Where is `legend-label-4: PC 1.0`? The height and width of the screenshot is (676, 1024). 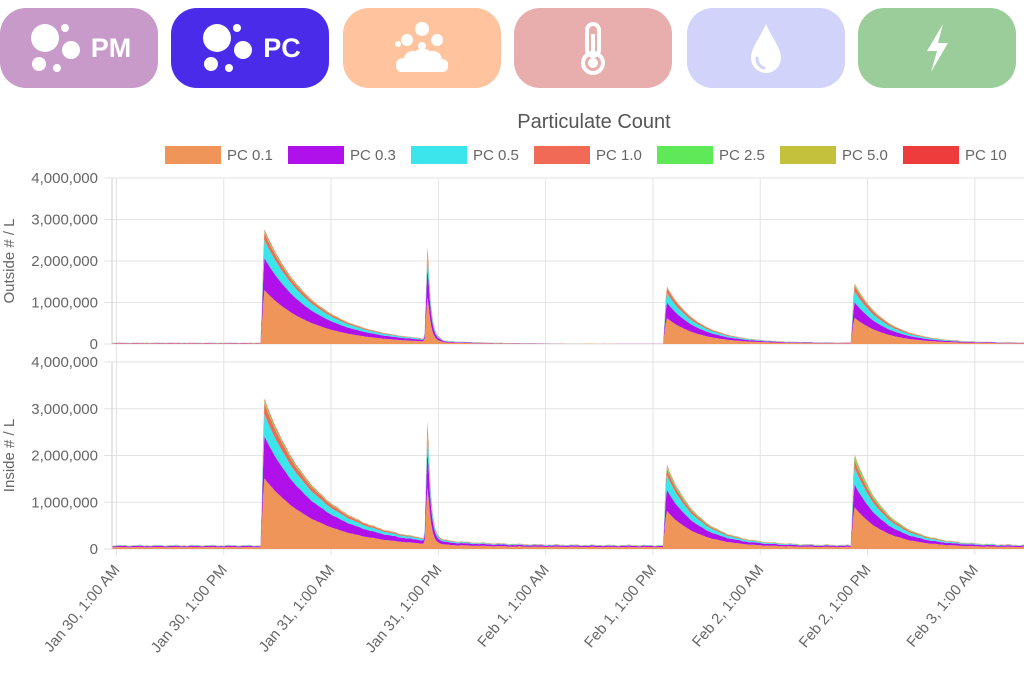 legend-label-4: PC 1.0 is located at coordinates (619, 155).